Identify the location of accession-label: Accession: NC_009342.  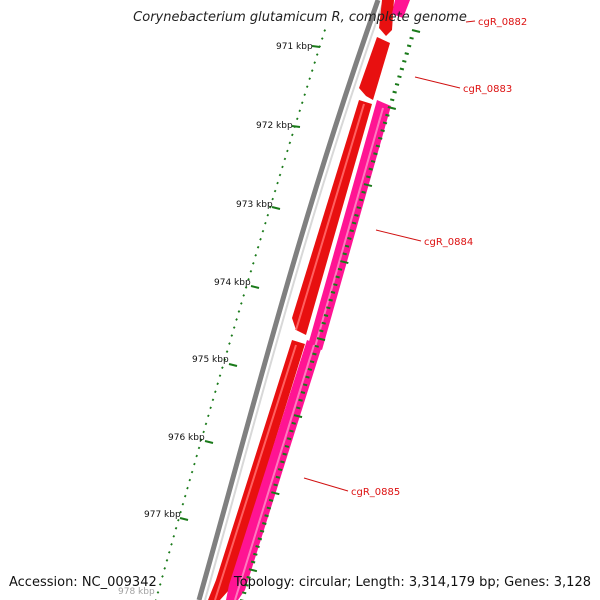
(83, 582).